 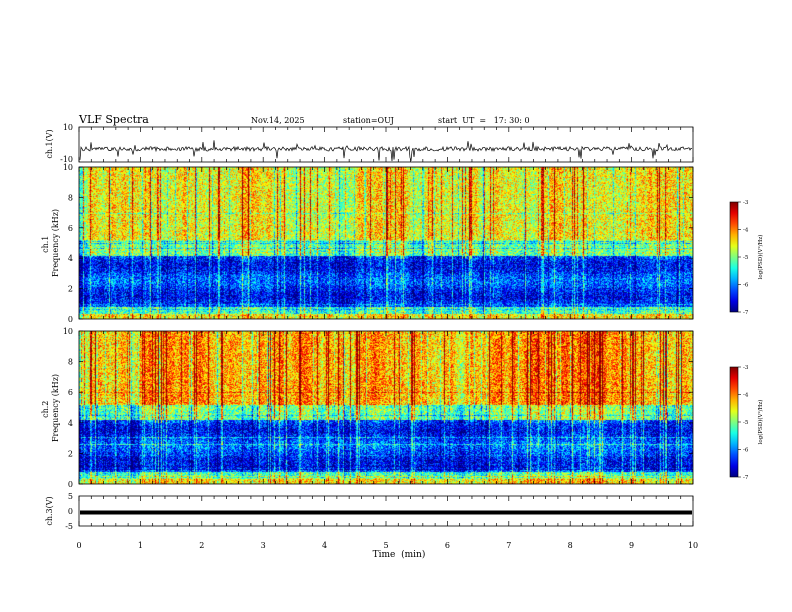 What do you see at coordinates (70, 423) in the screenshot?
I see `ch2-spectrogram-ytick-label: 4` at bounding box center [70, 423].